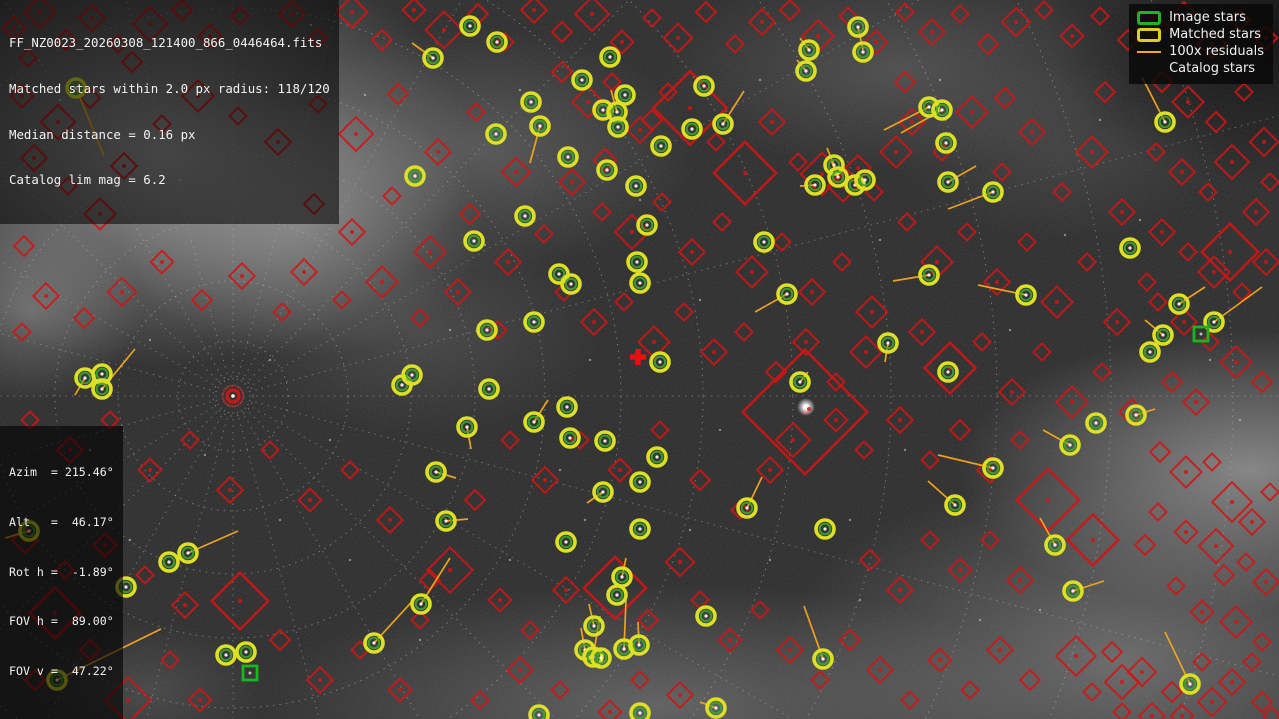 The height and width of the screenshot is (719, 1279). What do you see at coordinates (87, 180) in the screenshot?
I see `catalog-lim-mag: Catalog lim mag = 6.2` at bounding box center [87, 180].